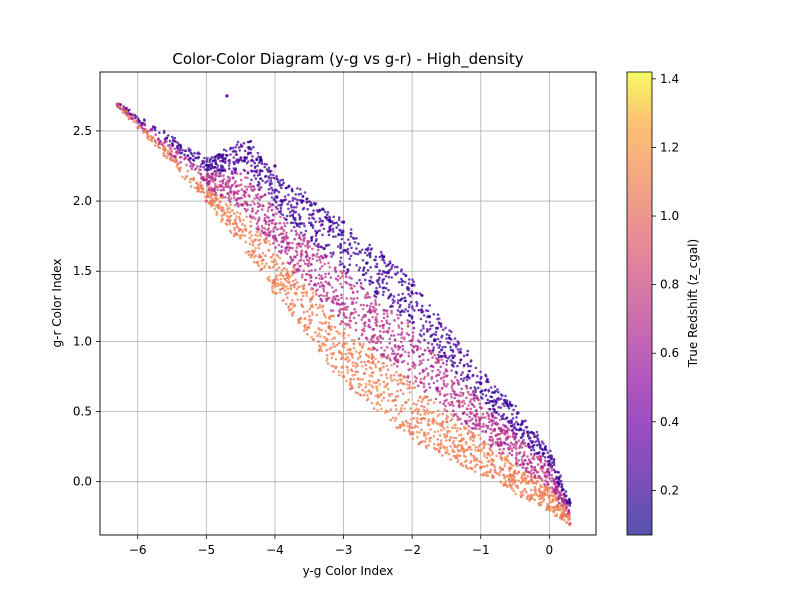 Image resolution: width=800 pixels, height=600 pixels. What do you see at coordinates (138, 550) in the screenshot?
I see `x-tick-label: −6` at bounding box center [138, 550].